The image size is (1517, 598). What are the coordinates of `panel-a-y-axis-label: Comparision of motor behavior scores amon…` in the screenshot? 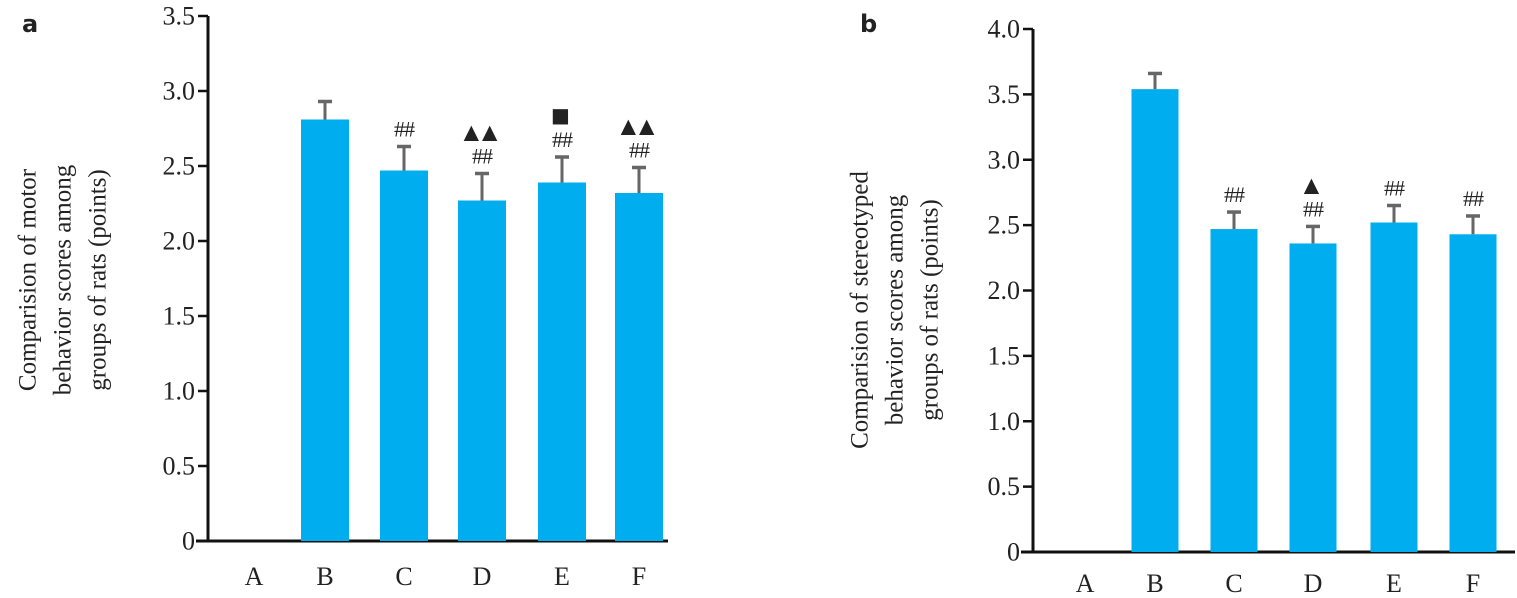 It's located at (63, 279).